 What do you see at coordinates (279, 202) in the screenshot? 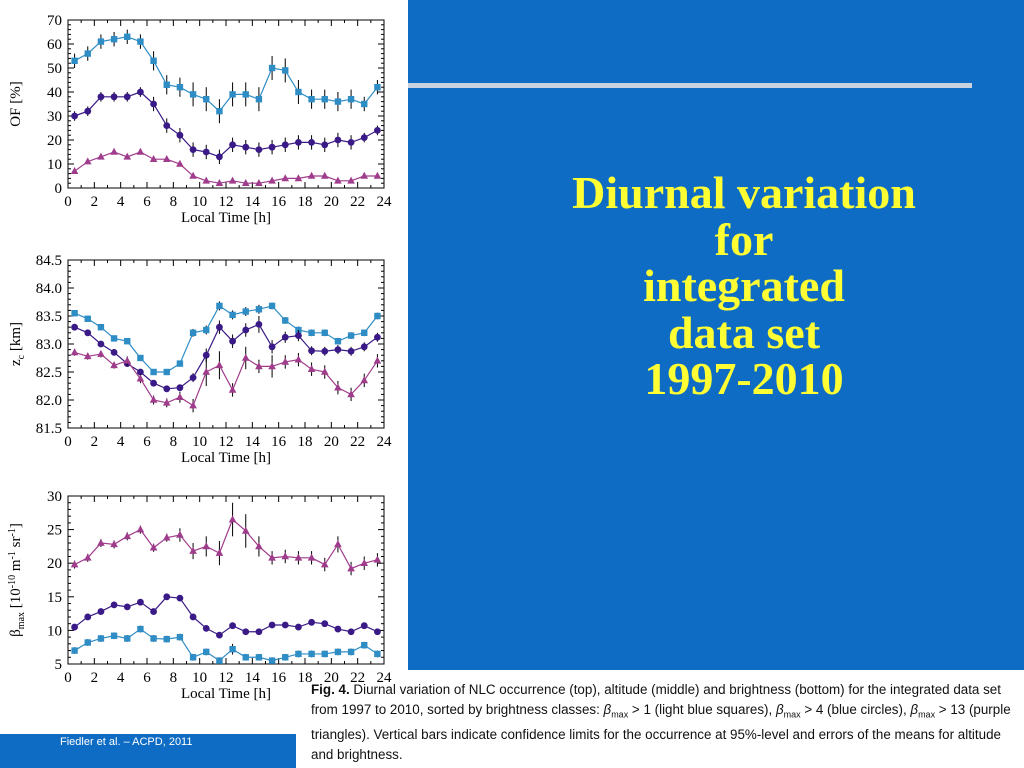
I see `x-tick-label: 16` at bounding box center [279, 202].